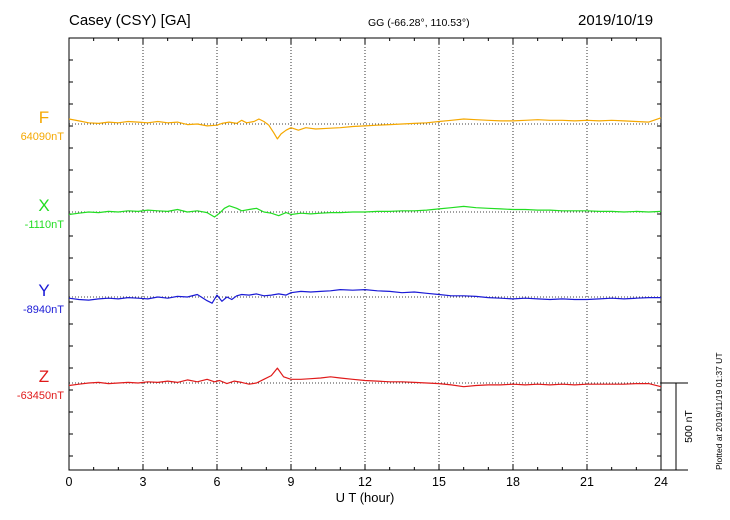 Image resolution: width=730 pixels, height=520 pixels. Describe the element at coordinates (40, 396) in the screenshot. I see `series-baseline-label-z: -63450nT` at that location.